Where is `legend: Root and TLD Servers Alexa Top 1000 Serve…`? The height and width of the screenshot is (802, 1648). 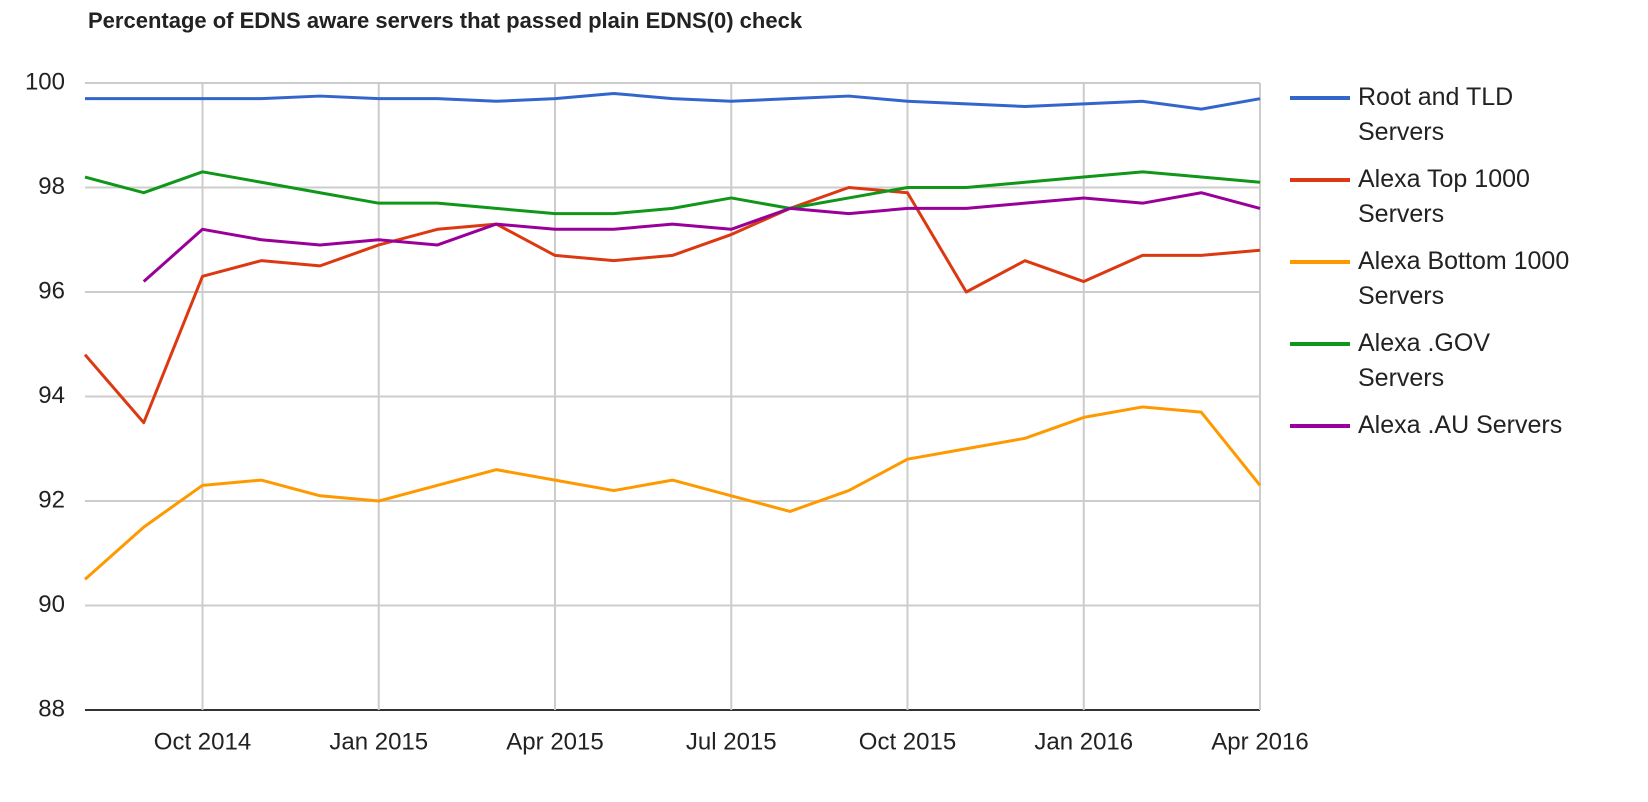
legend: Root and TLD Servers Alexa Top 1000 Serve… is located at coordinates (1440, 267).